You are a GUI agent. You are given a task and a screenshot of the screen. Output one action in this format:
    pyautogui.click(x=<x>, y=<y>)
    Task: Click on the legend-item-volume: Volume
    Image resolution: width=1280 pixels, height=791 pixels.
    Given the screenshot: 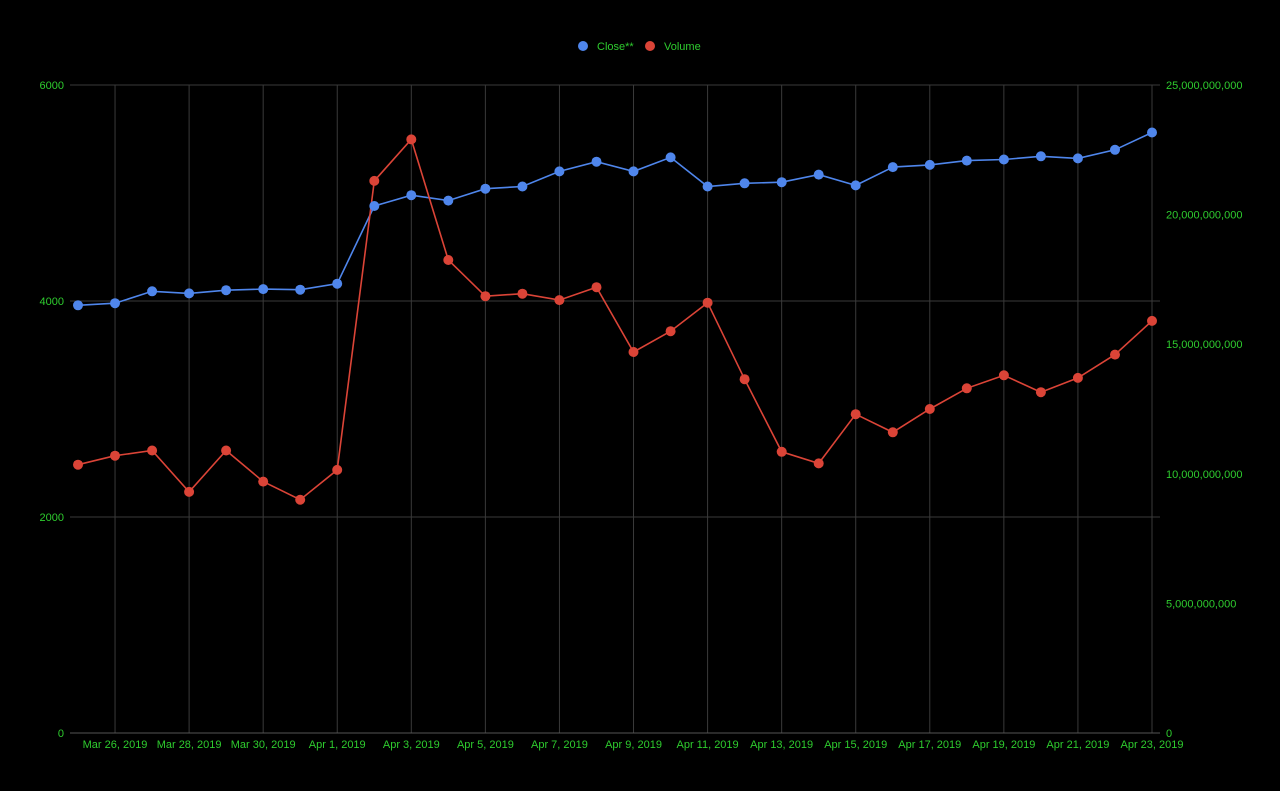 What is the action you would take?
    pyautogui.click(x=673, y=47)
    